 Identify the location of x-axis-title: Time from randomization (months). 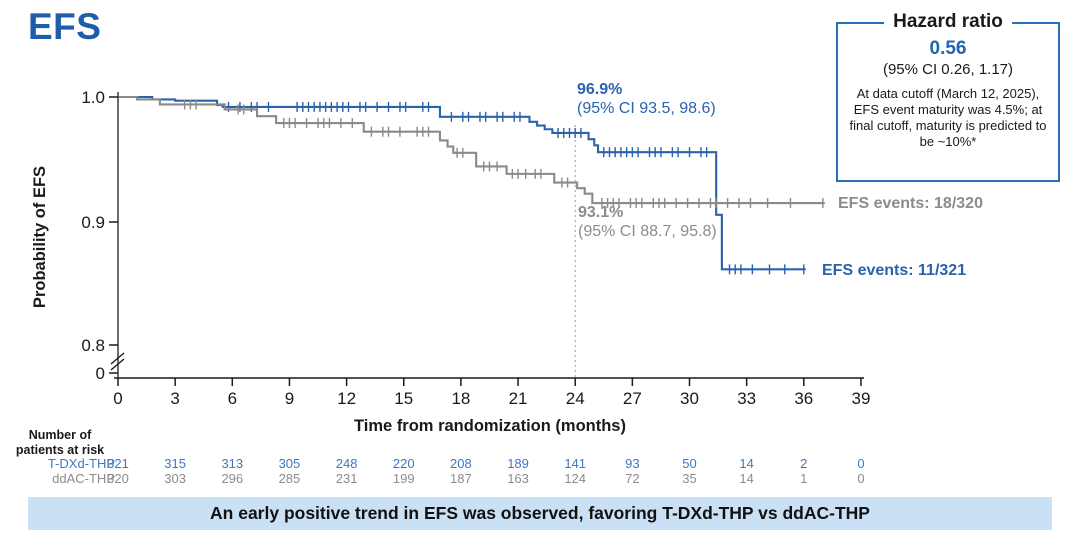
(490, 426).